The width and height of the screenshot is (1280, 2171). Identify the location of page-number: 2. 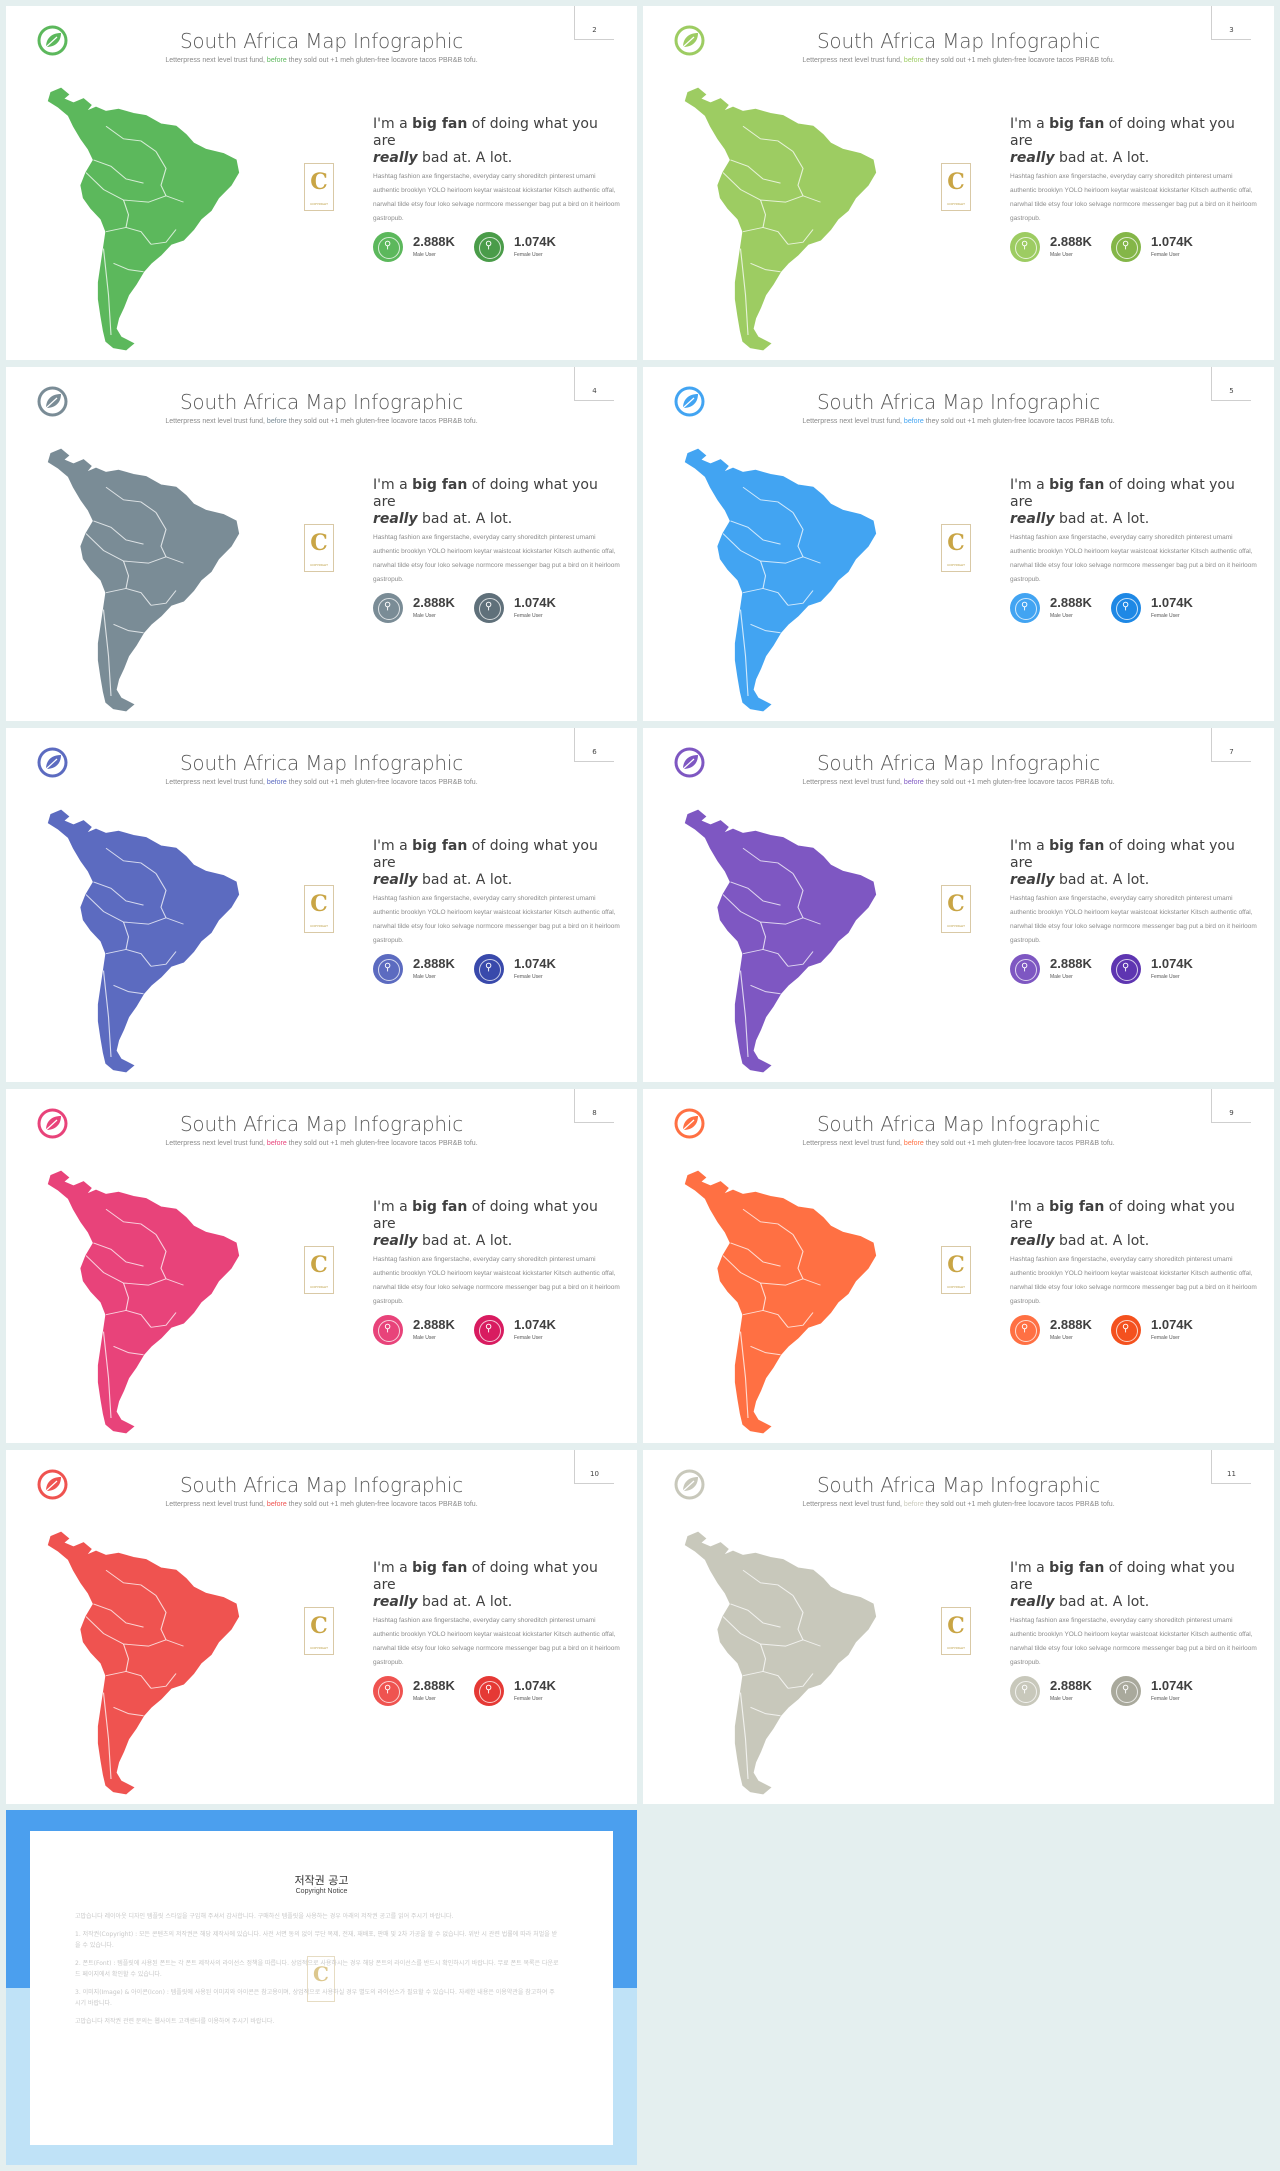
(594, 30).